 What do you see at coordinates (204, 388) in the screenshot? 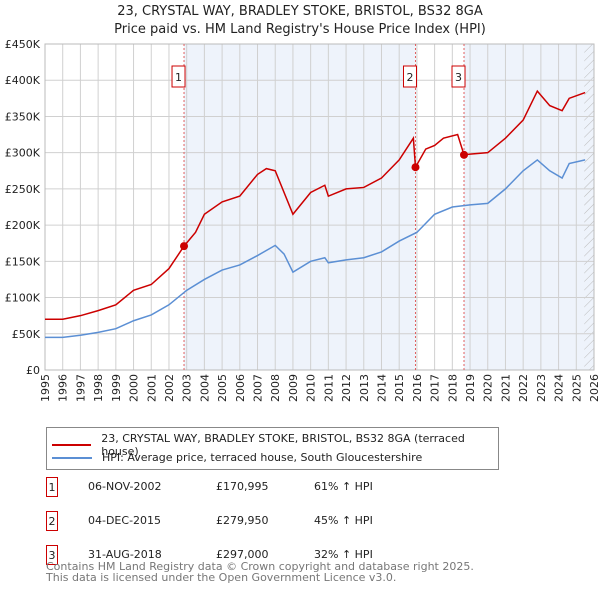
I see `x-tick-label: 2004` at bounding box center [204, 388].